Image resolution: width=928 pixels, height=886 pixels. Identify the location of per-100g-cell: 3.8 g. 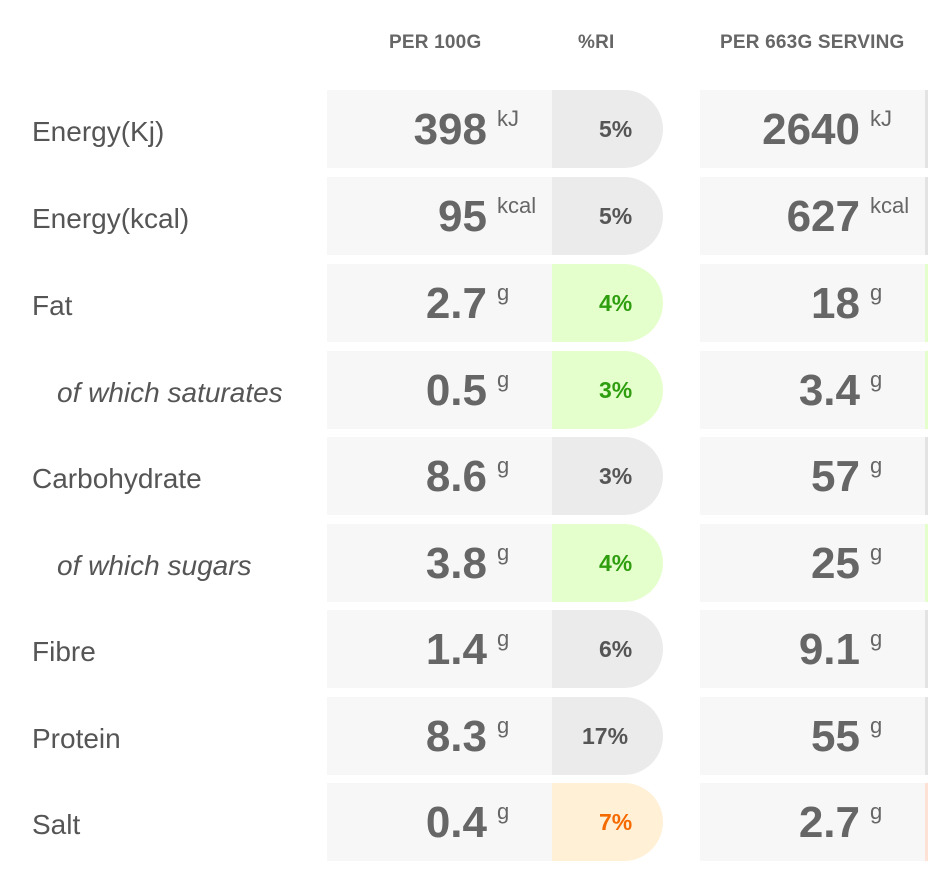
(439, 563).